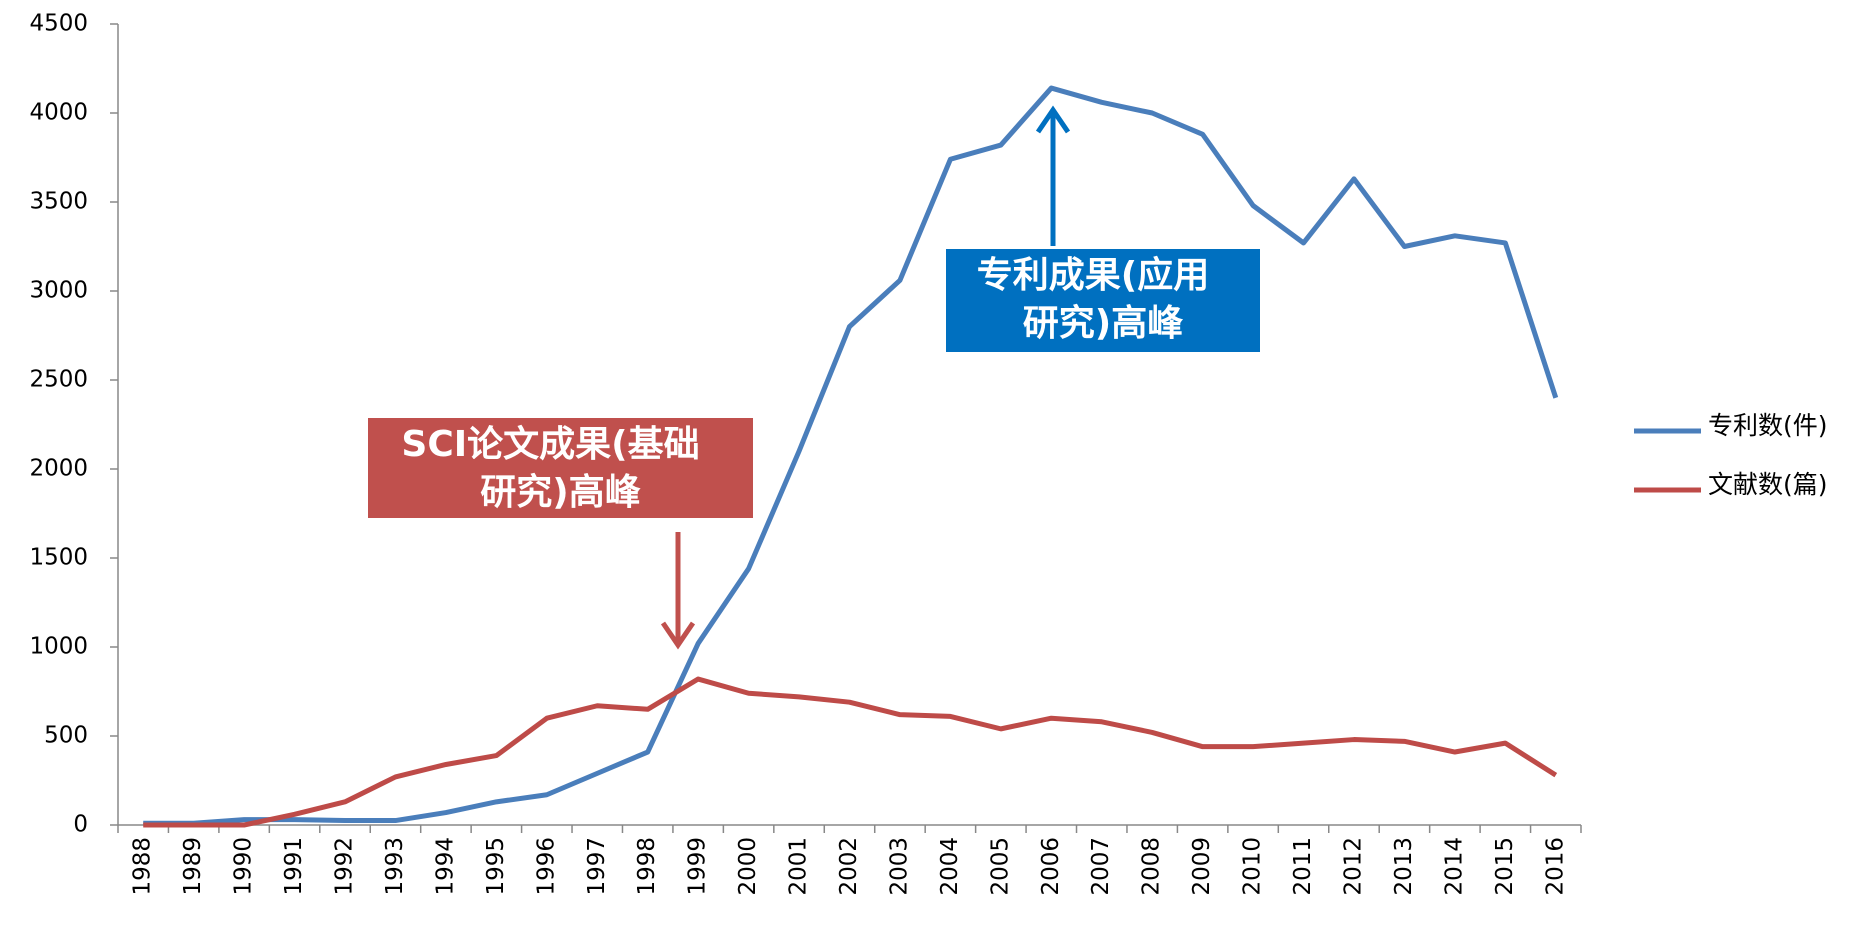 The image size is (1868, 925). Describe the element at coordinates (647, 866) in the screenshot. I see `x-tick-label: 1998` at that location.